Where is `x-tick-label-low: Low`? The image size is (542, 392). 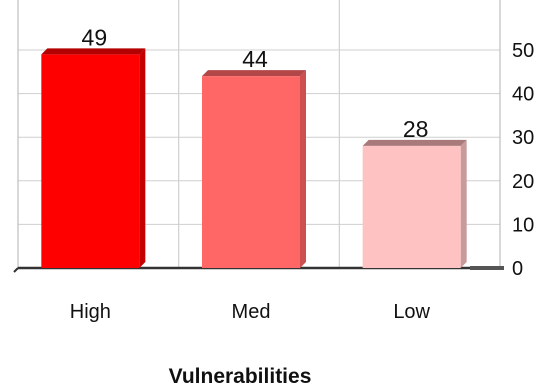 x-tick-label-low: Low is located at coordinates (411, 312).